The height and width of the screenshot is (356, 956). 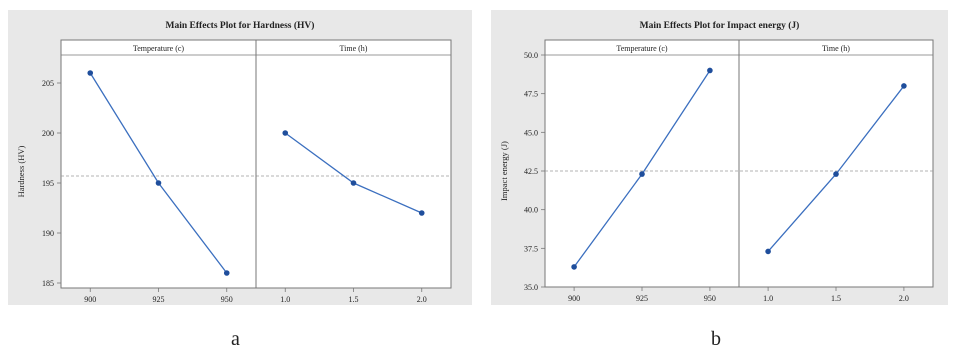 What do you see at coordinates (531, 210) in the screenshot?
I see `y-tick-label: 40.0` at bounding box center [531, 210].